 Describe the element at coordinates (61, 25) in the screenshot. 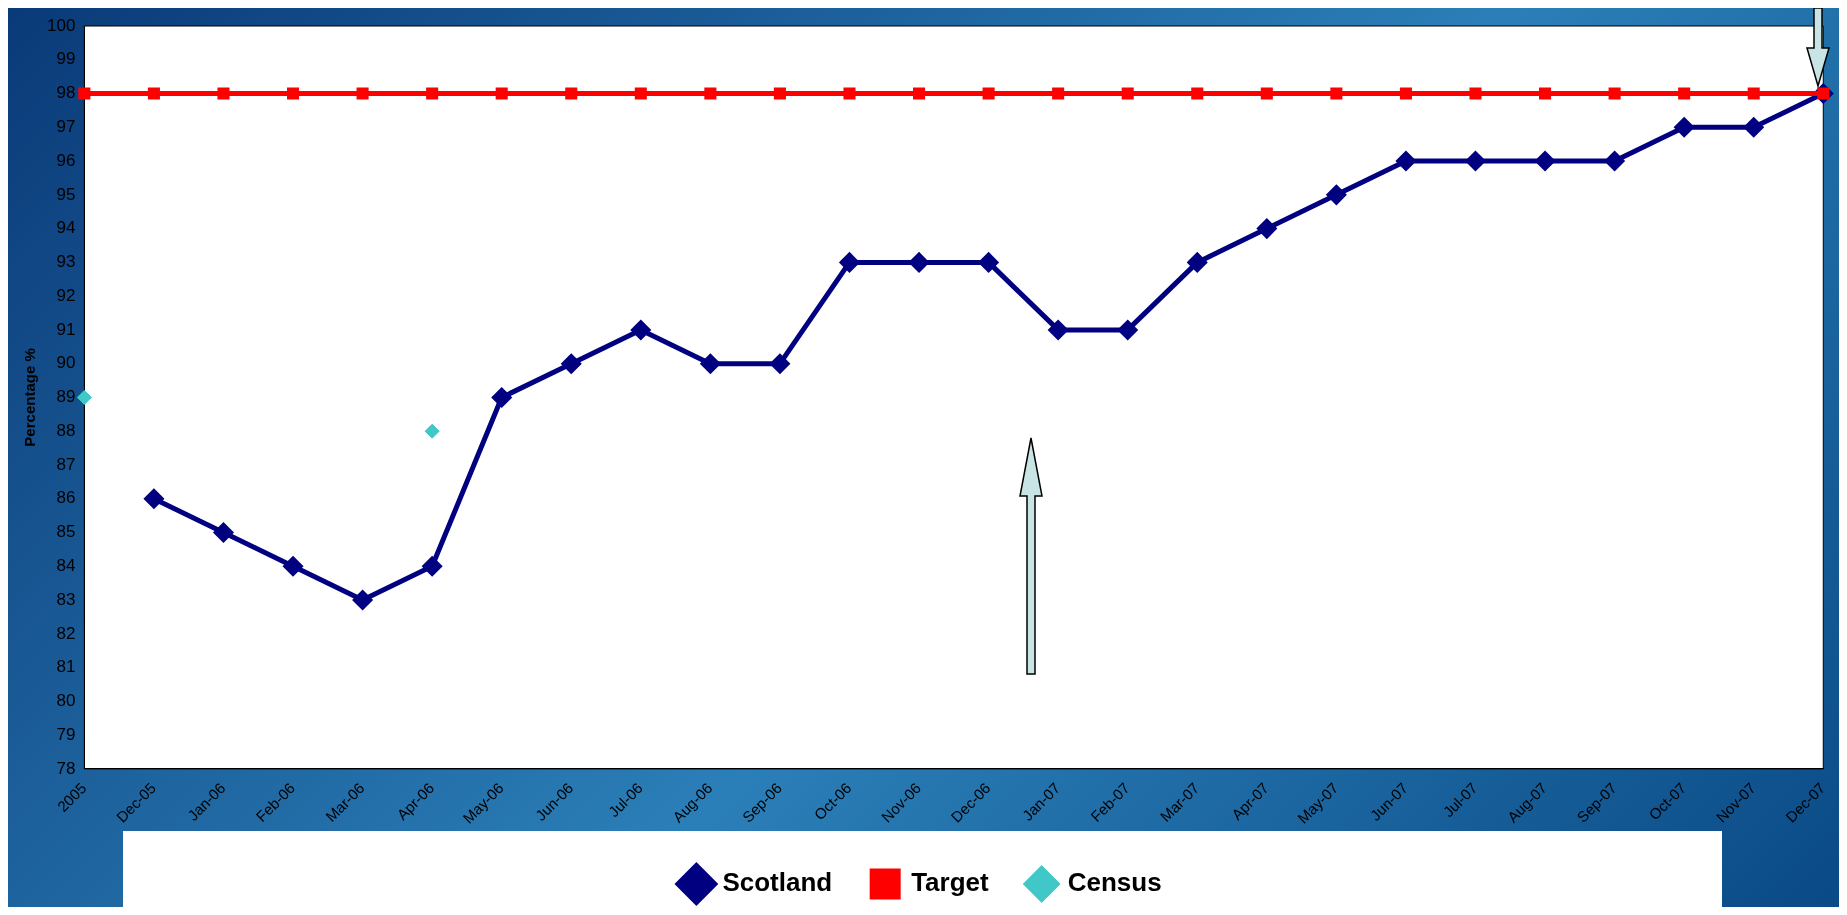

I see `y-tick-label: 100` at that location.